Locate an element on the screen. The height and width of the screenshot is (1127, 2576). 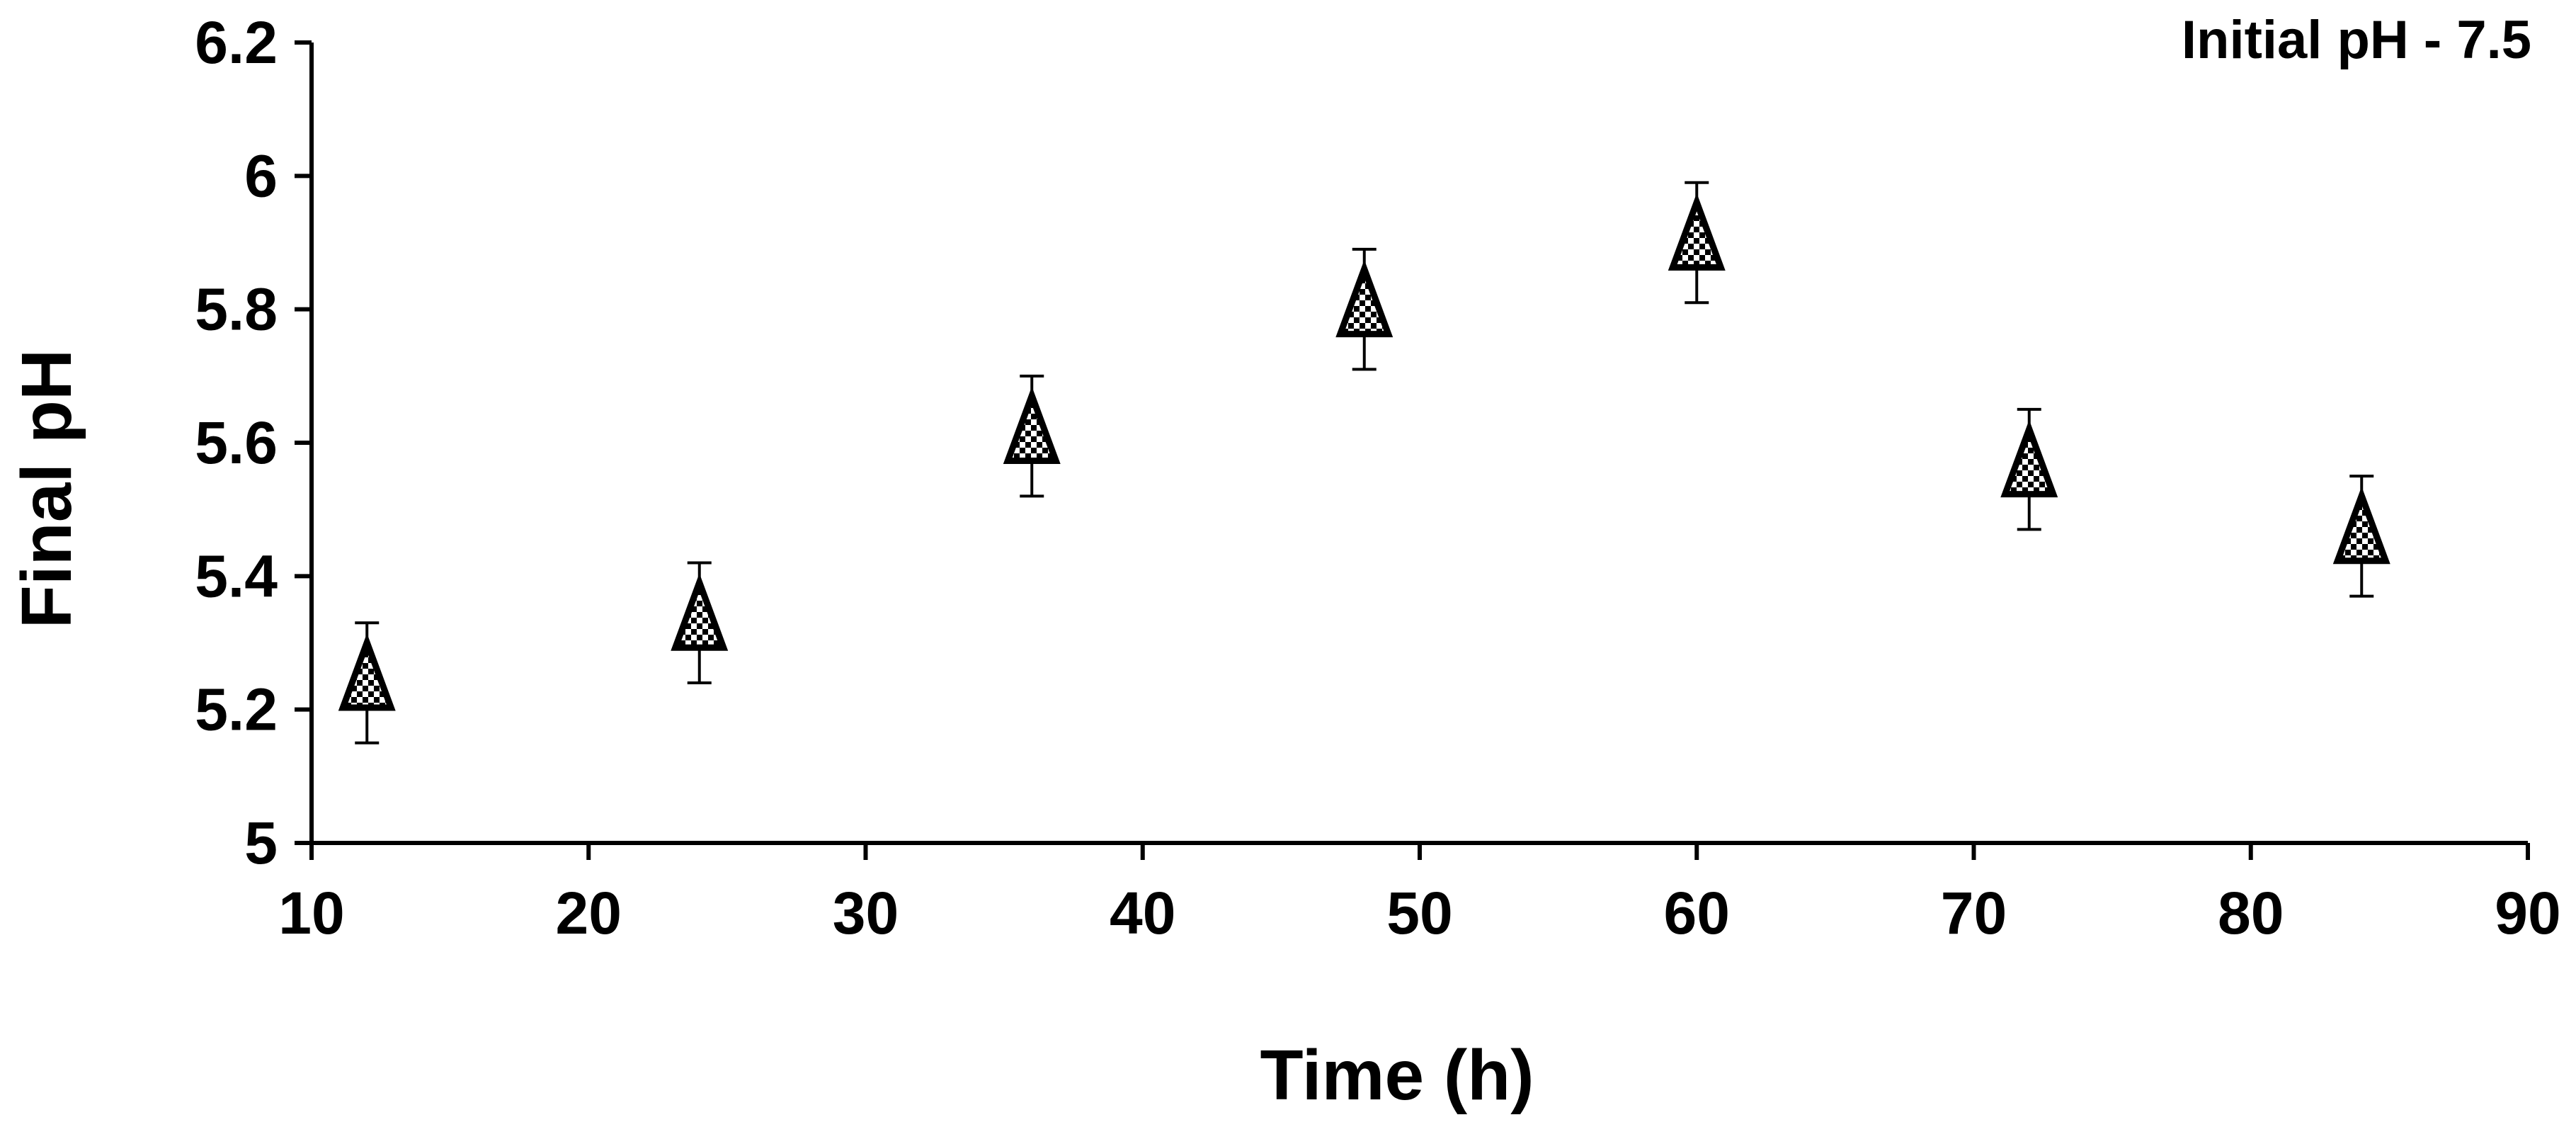
x-tick-label: 50 is located at coordinates (1419, 913).